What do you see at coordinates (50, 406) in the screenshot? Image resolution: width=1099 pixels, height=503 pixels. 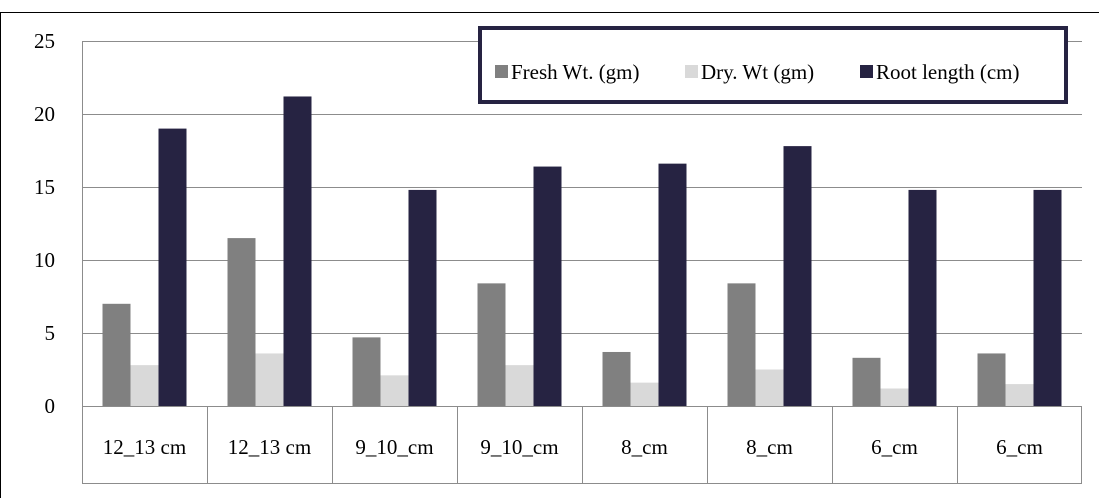 I see `y-tick-label: 0` at bounding box center [50, 406].